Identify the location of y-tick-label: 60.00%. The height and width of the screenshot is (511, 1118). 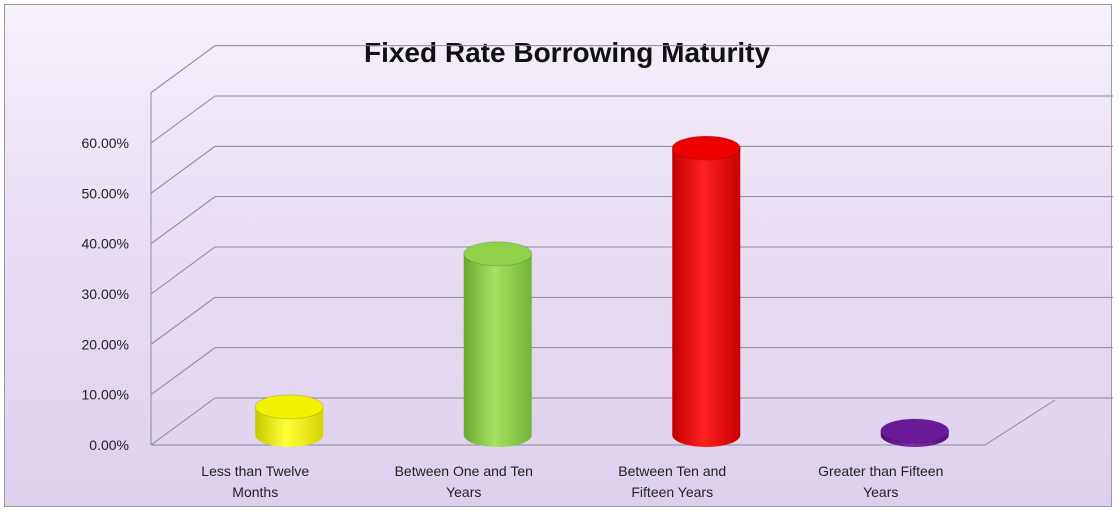
(105, 143).